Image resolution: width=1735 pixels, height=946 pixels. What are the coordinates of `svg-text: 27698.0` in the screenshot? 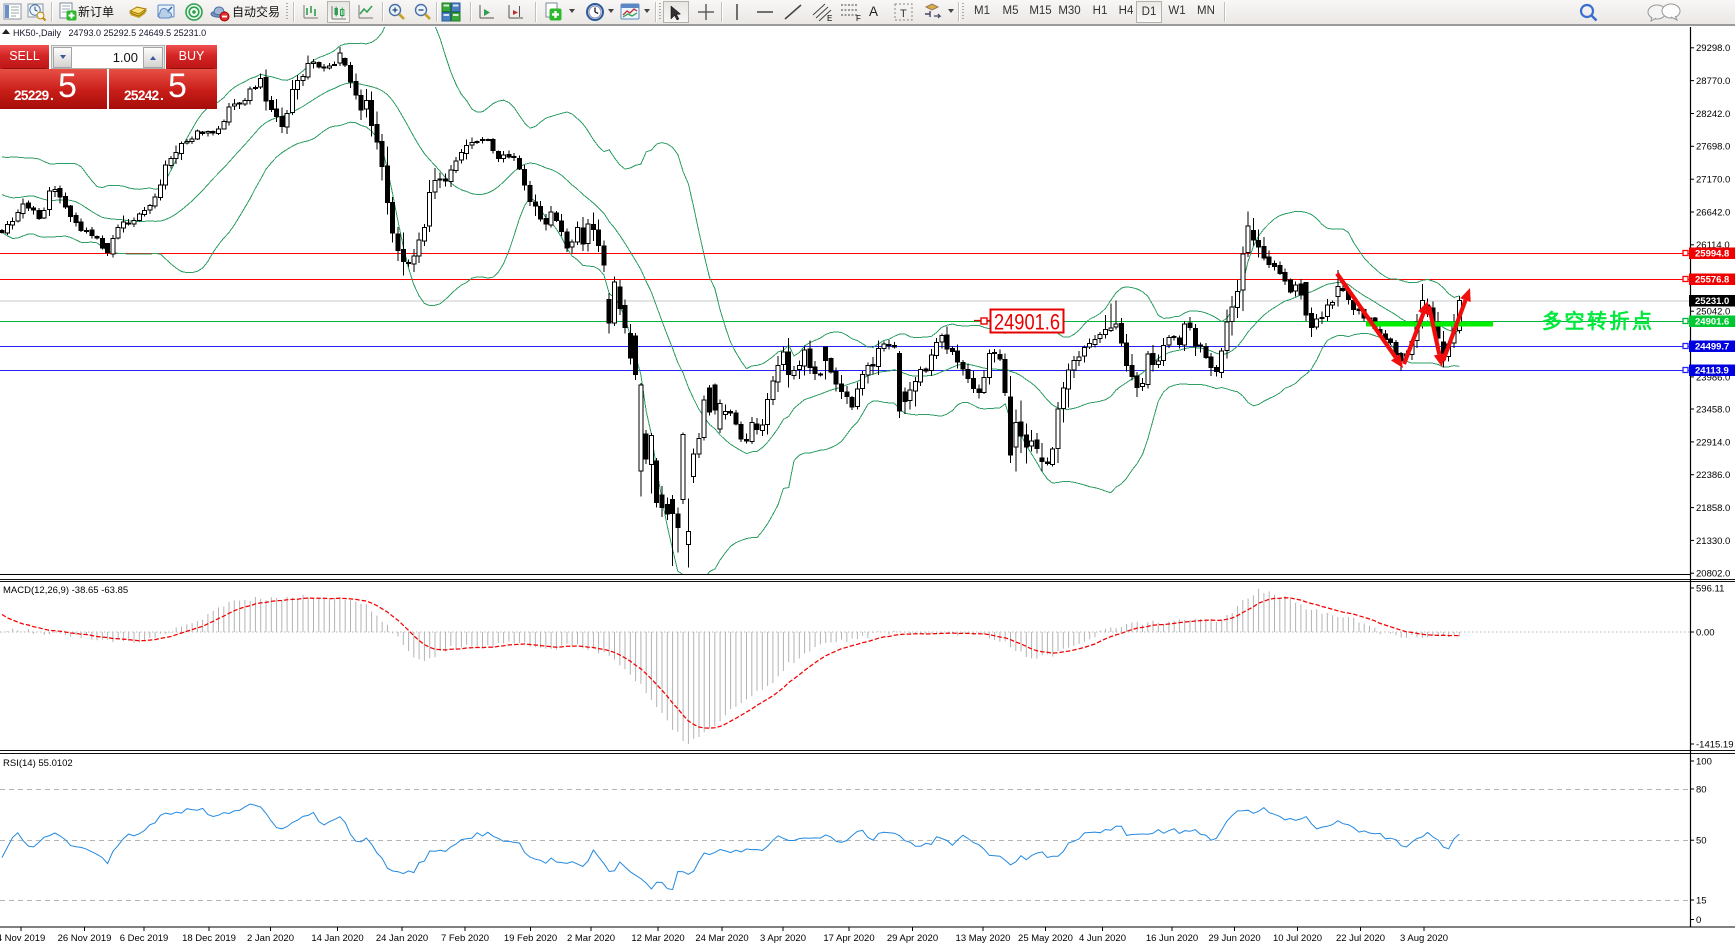 It's located at (1713, 147).